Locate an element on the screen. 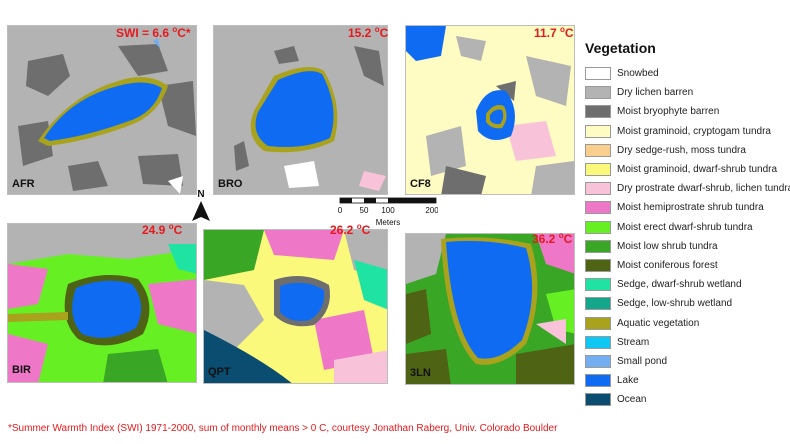 The width and height of the screenshot is (790, 444). temp-value: 24.9 is located at coordinates (155, 230).